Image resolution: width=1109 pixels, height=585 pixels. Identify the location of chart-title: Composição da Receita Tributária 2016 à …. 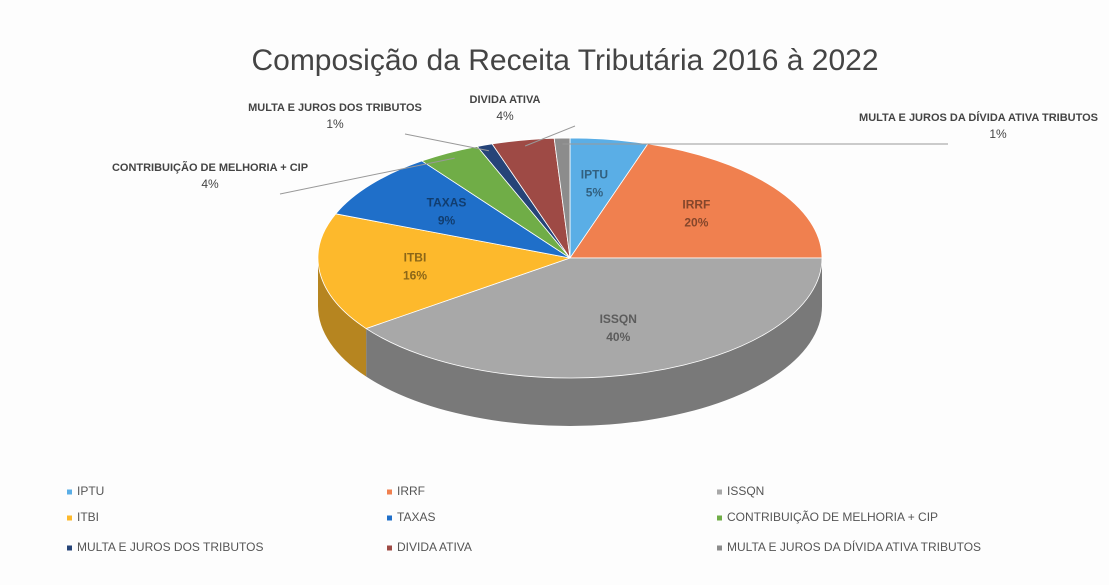
(564, 60).